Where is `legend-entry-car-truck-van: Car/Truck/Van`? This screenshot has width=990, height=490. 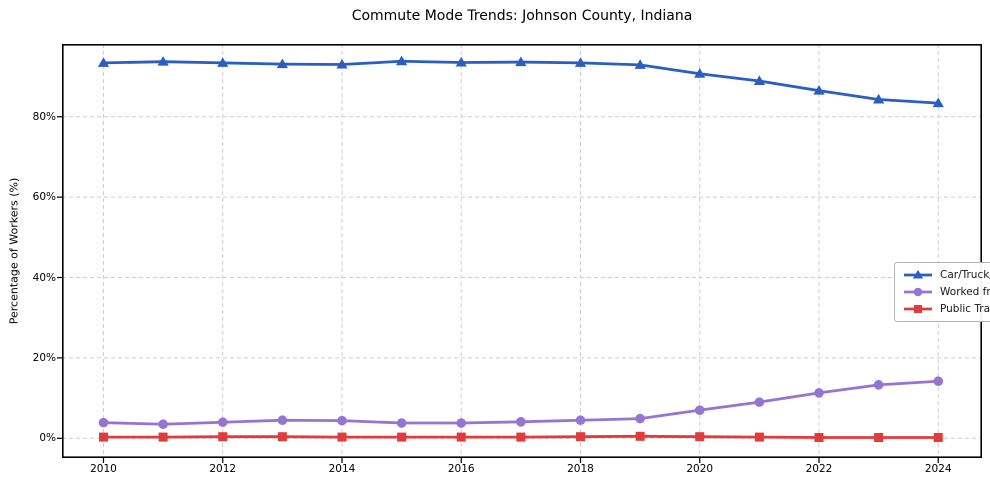
legend-entry-car-truck-van: Car/Truck/Van is located at coordinates (946, 275).